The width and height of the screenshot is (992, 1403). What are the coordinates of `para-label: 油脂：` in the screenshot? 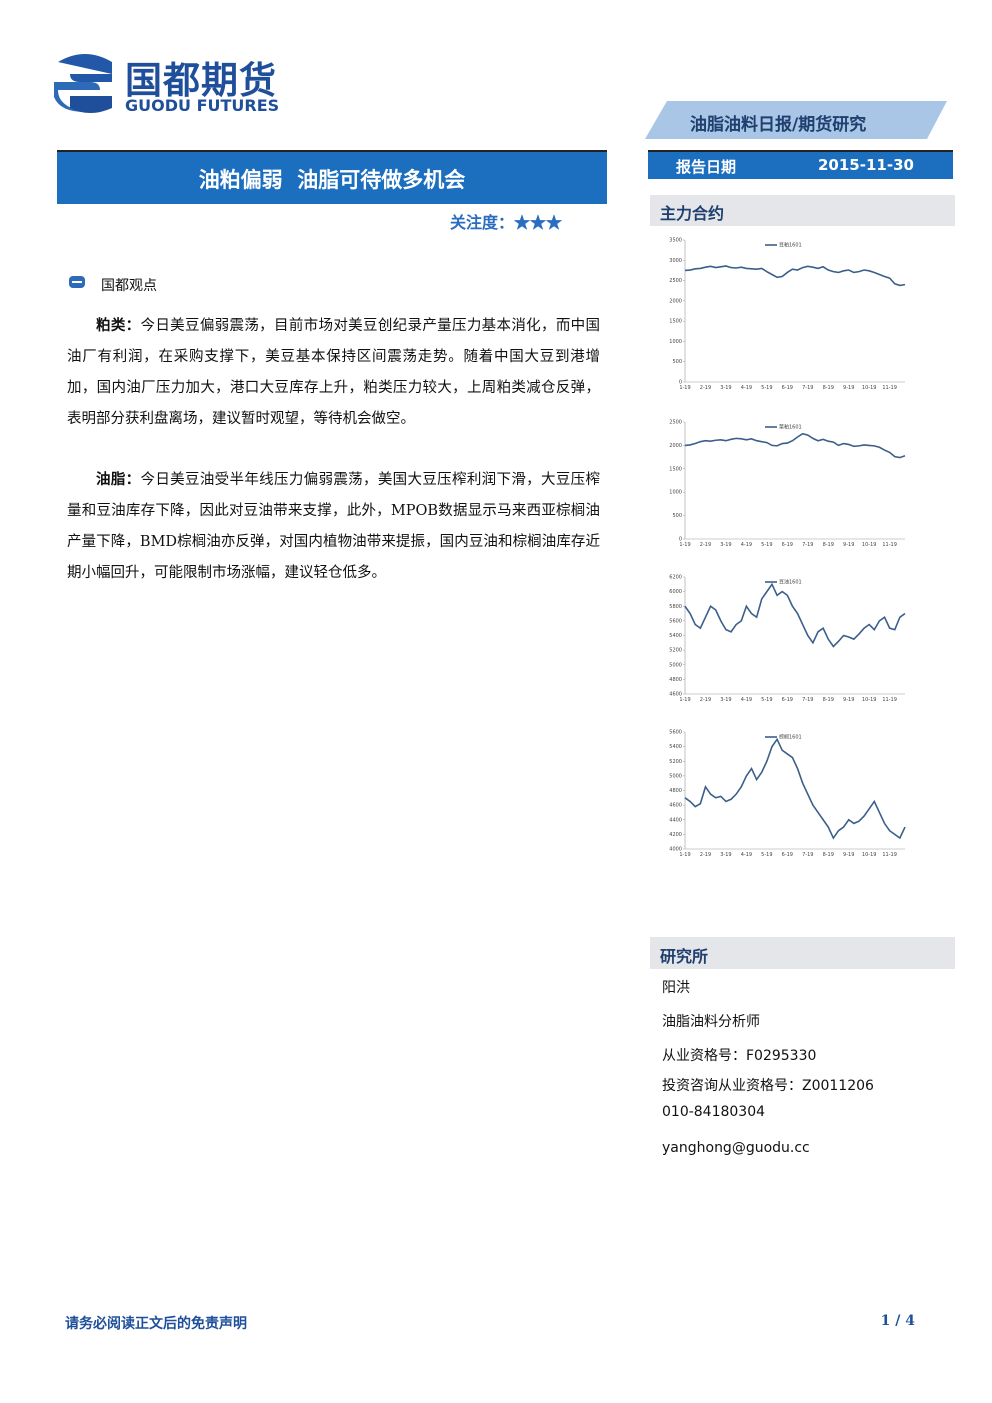 It's located at (118, 479).